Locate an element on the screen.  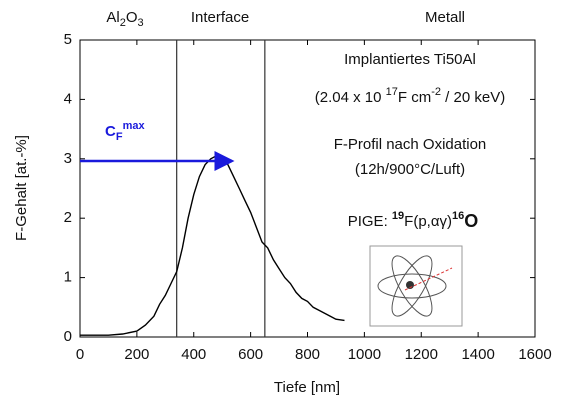
annotation-part: PIGE: is located at coordinates (370, 221).